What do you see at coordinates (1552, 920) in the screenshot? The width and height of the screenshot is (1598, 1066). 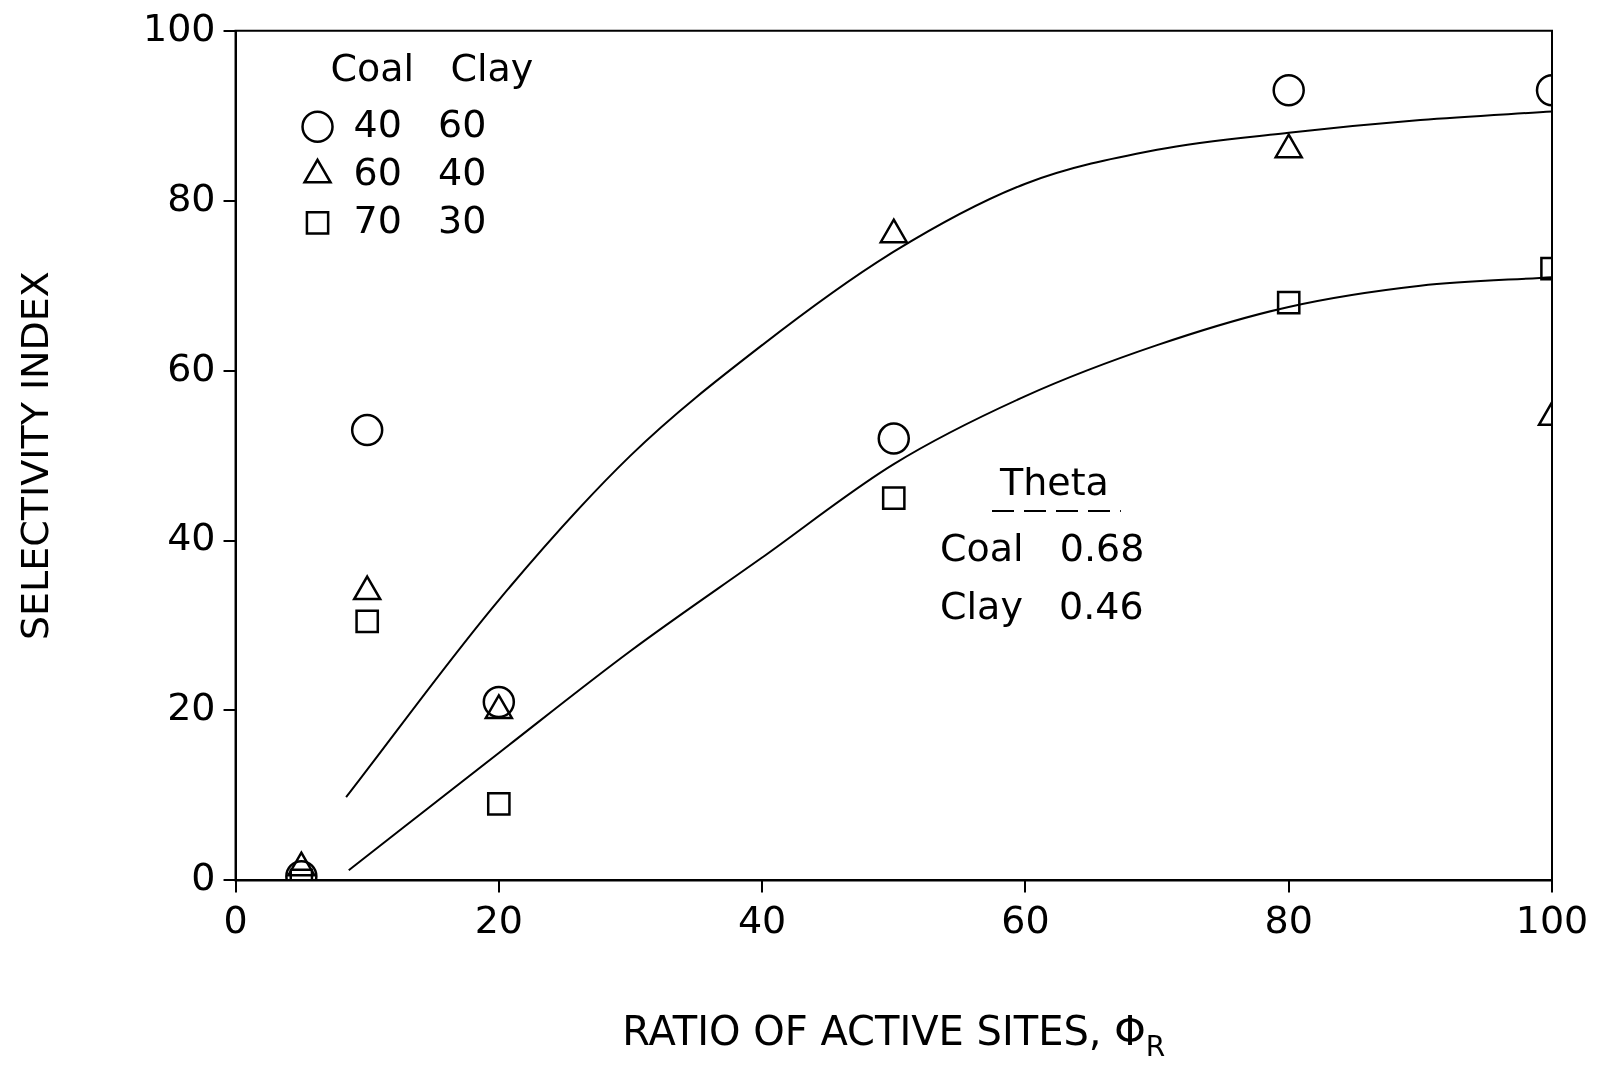 I see `x-tick-label: 100` at bounding box center [1552, 920].